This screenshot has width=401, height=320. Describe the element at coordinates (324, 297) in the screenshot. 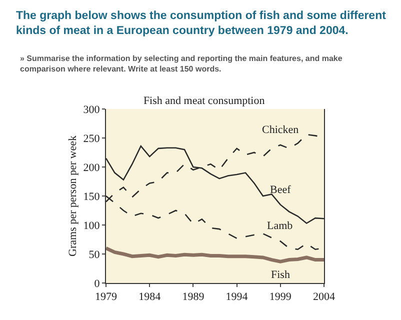

I see `x-tick-label: 2004` at that location.